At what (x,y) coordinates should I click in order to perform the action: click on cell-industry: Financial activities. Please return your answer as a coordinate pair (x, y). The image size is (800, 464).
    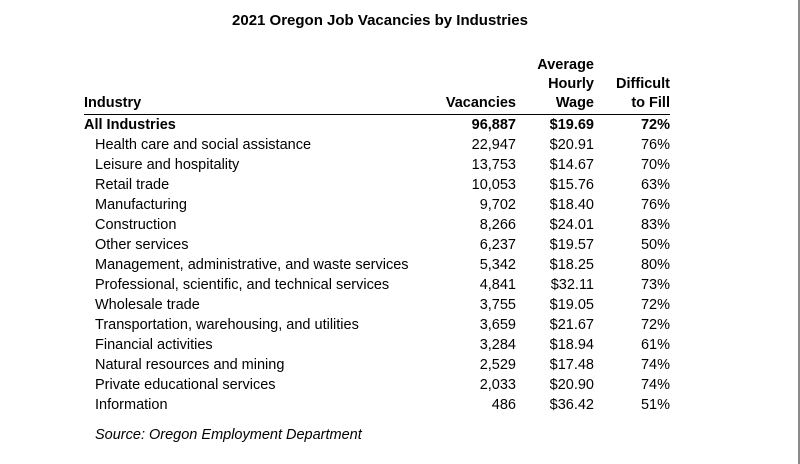
    Looking at the image, I should click on (154, 345).